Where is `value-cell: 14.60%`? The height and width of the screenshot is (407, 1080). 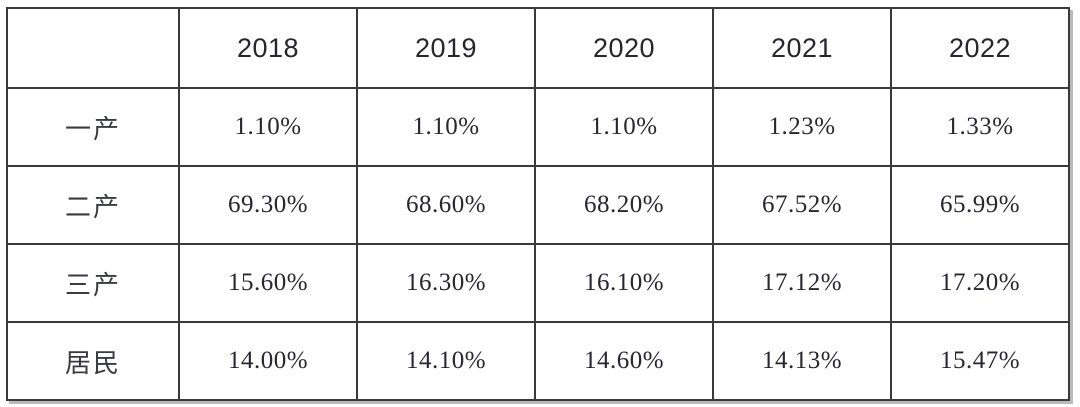 value-cell: 14.60% is located at coordinates (624, 361).